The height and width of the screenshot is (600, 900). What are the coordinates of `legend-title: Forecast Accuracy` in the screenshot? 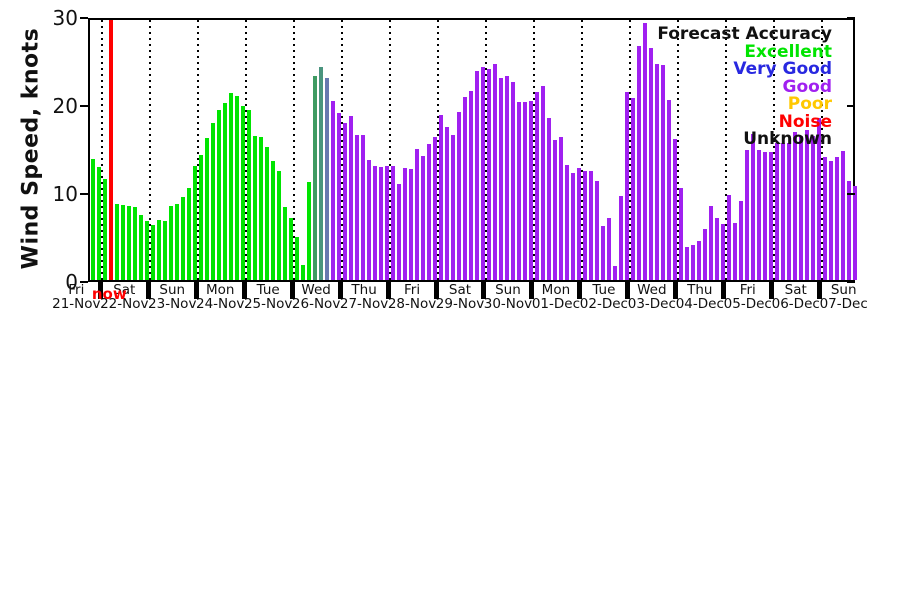 It's located at (744, 34).